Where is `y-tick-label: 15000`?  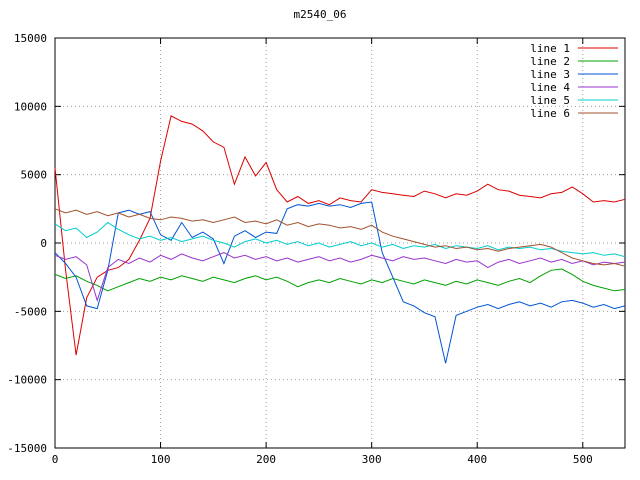 y-tick-label: 15000 is located at coordinates (30, 38).